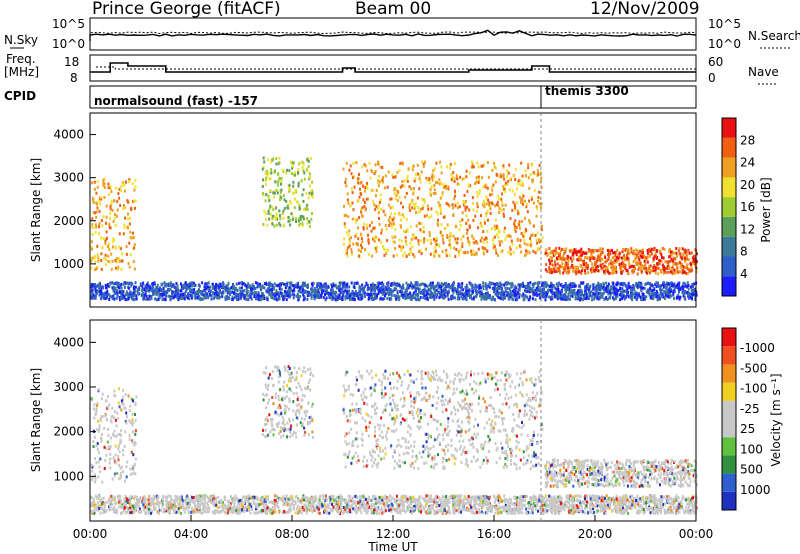 The image size is (800, 554). What do you see at coordinates (68, 178) in the screenshot?
I see `power-yticks-label-2: 3000` at bounding box center [68, 178].